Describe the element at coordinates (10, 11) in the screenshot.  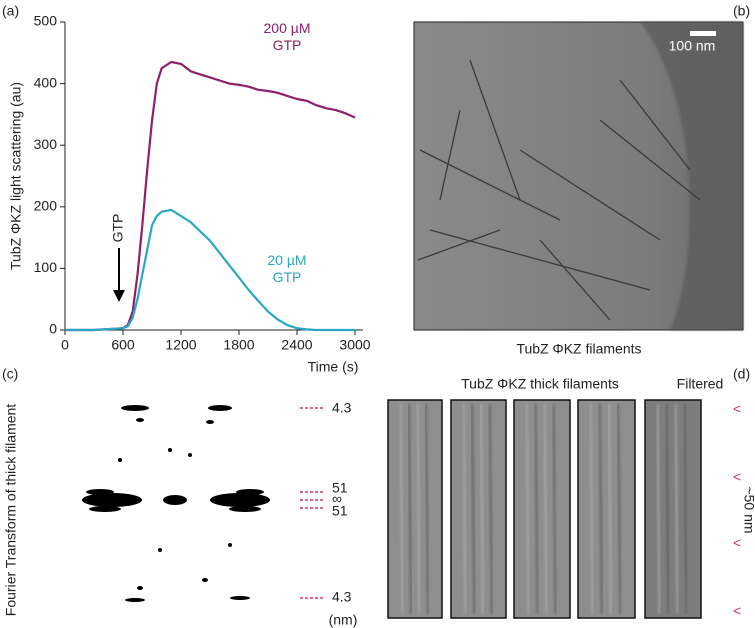
I see `panel-label: (a)` at that location.